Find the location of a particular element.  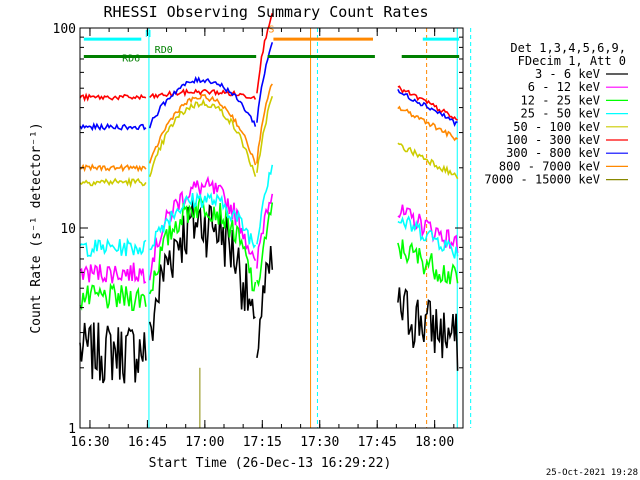

y-axis-label: Count Rate (s⁻¹ detector⁻¹) is located at coordinates (36, 227).